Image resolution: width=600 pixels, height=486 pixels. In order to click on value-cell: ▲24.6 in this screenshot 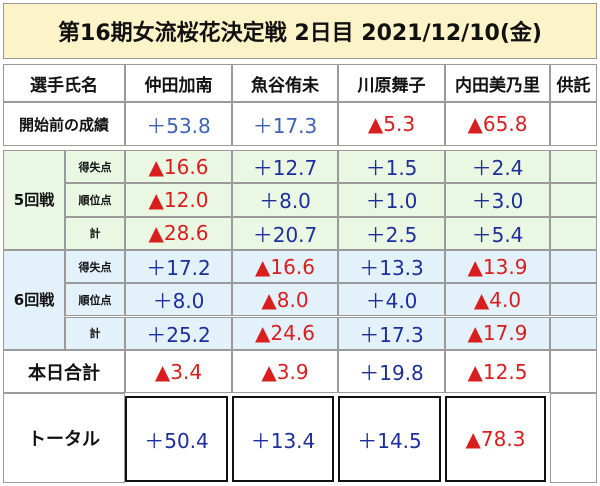, I will do `click(285, 333)`.